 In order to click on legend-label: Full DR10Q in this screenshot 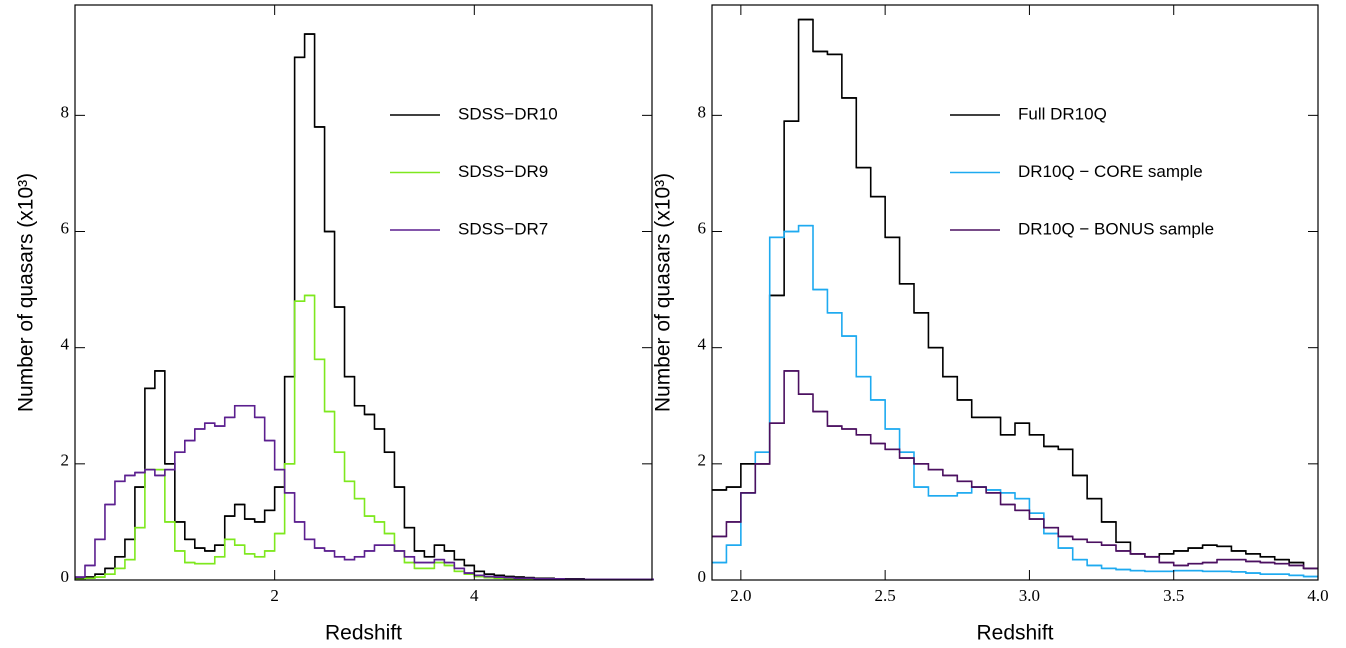, I will do `click(1062, 113)`.